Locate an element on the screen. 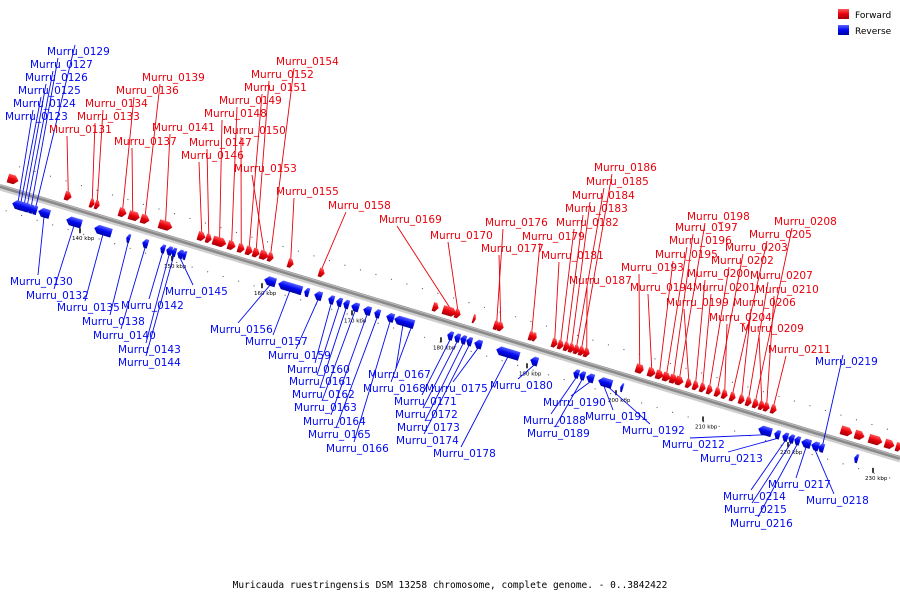  murru-0135-arrow is located at coordinates (103, 231).